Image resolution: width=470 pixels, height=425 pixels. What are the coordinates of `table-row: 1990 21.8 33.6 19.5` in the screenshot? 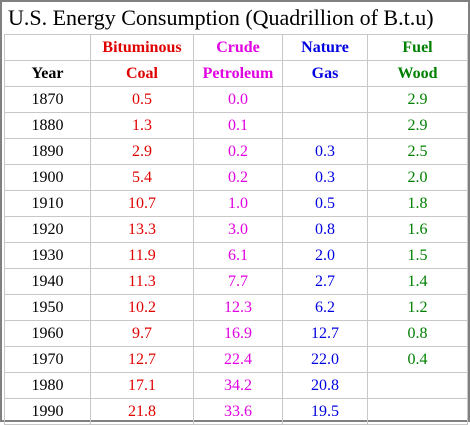 It's located at (236, 411).